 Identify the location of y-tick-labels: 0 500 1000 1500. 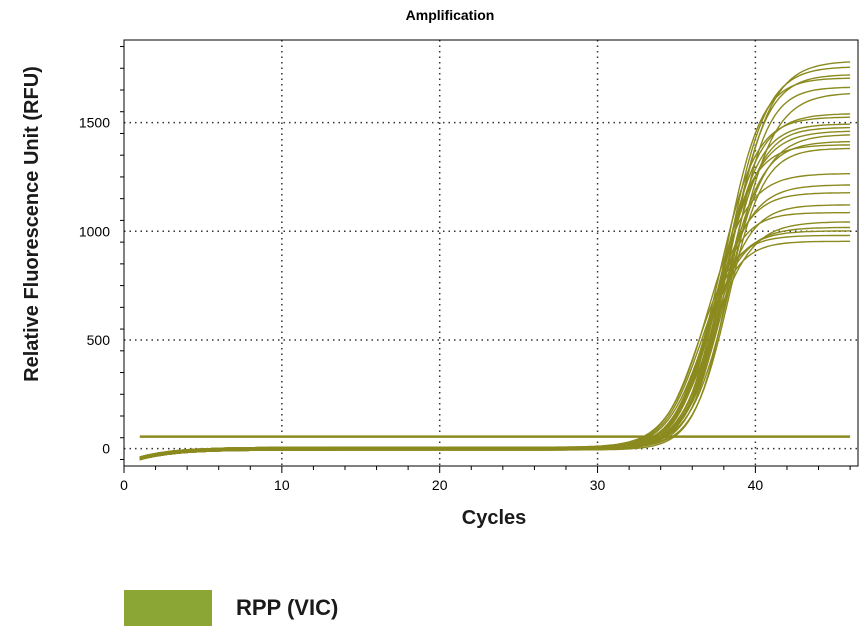
(94, 286).